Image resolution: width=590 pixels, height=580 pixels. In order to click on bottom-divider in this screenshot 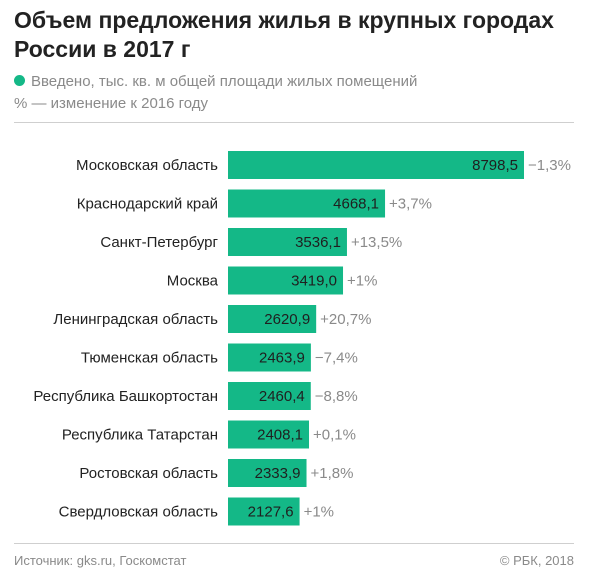, I will do `click(294, 543)`.